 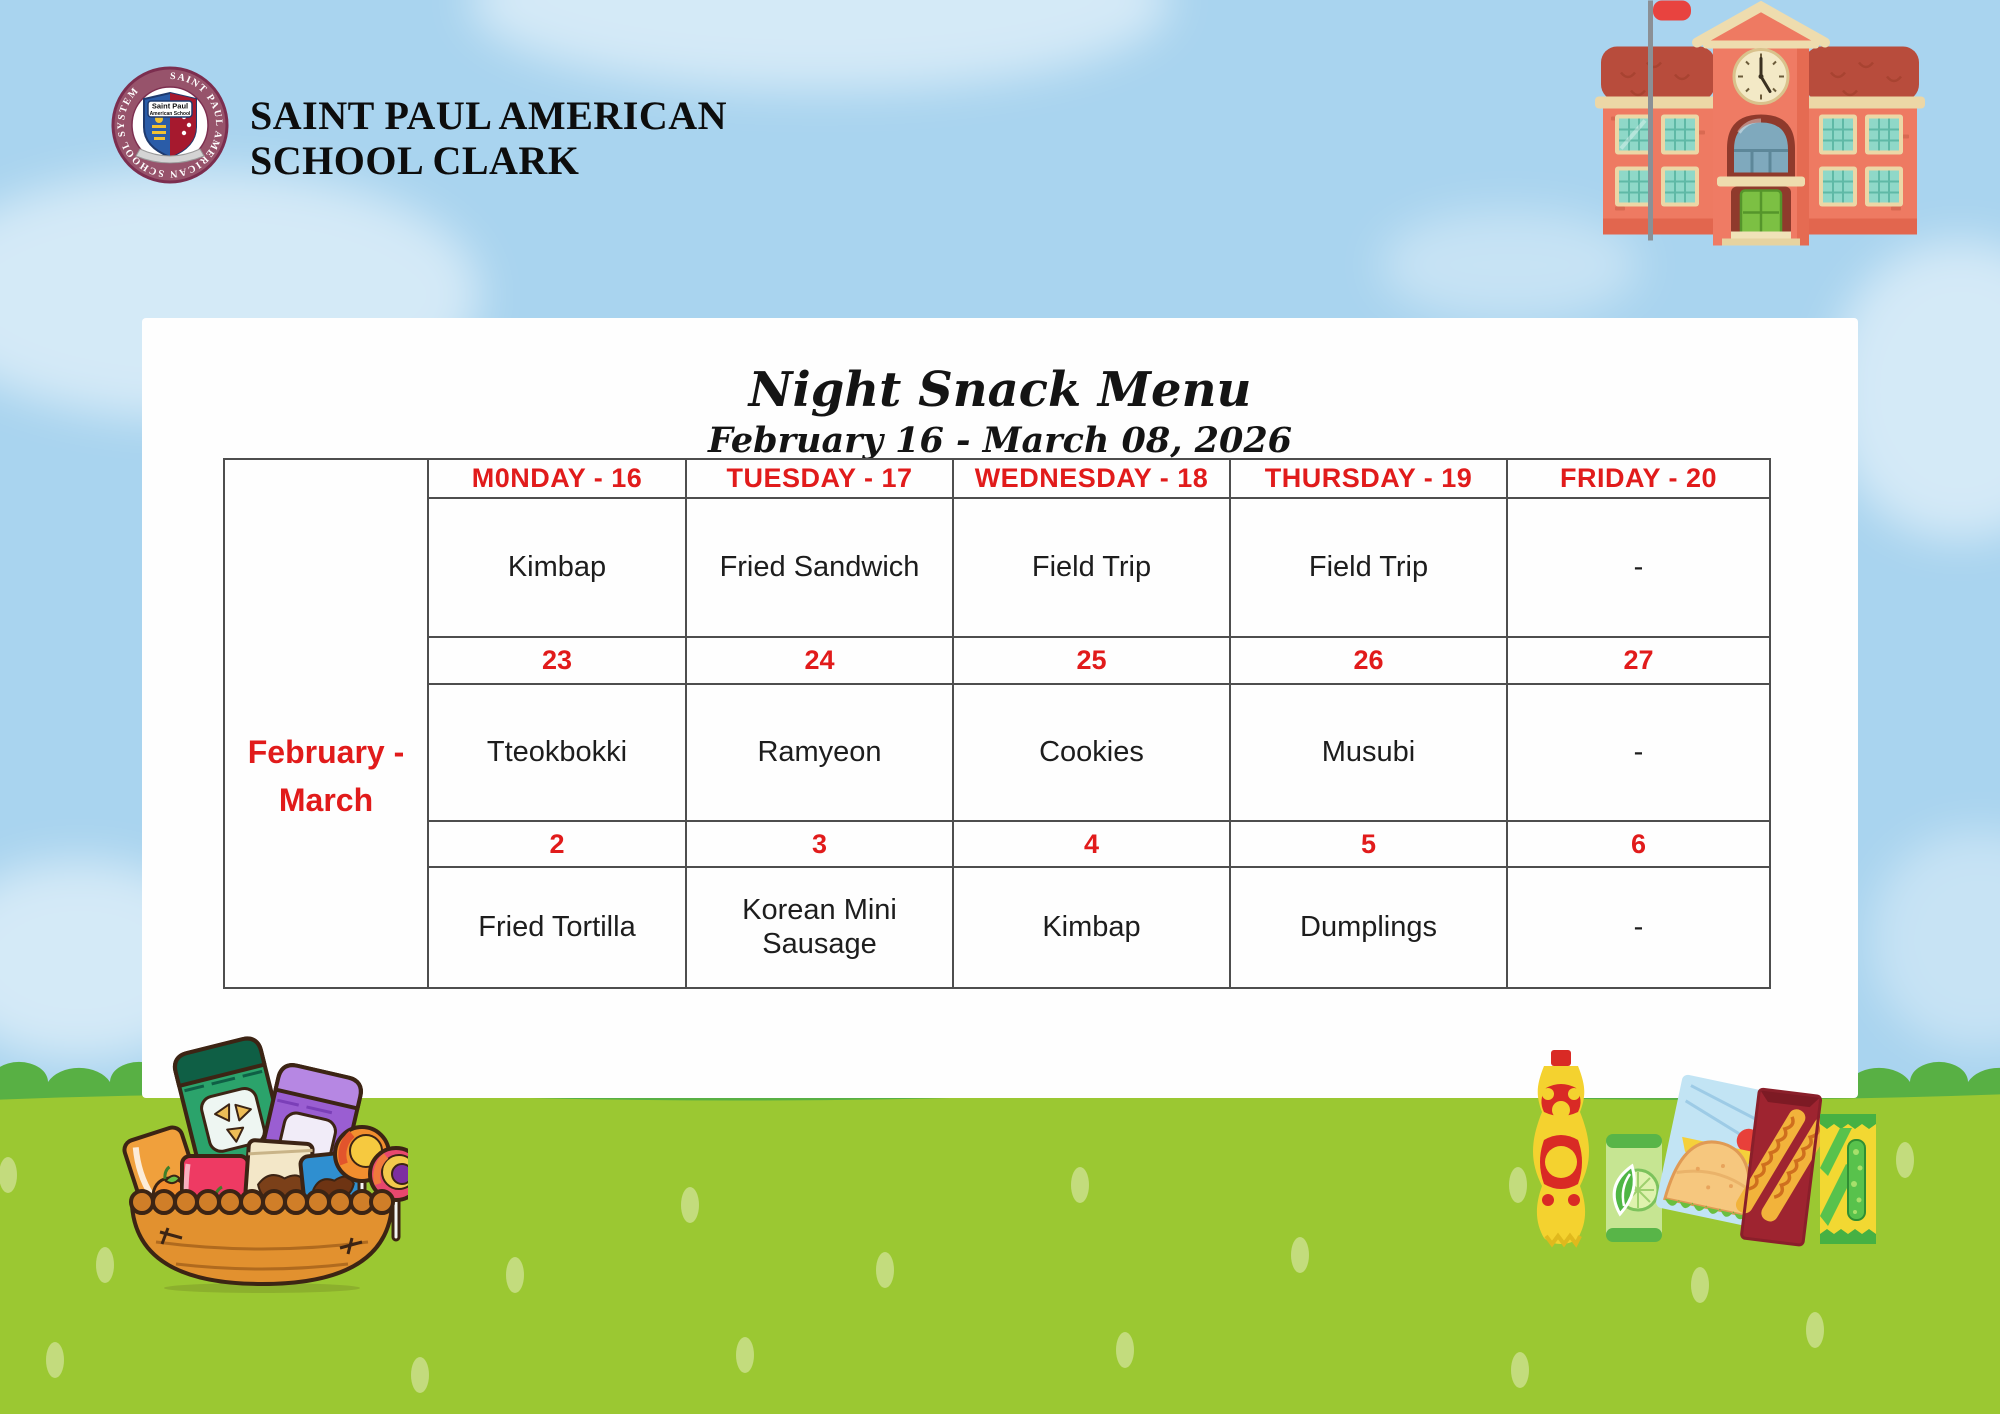 I want to click on menu-cell: Fried Tortilla, so click(x=557, y=927).